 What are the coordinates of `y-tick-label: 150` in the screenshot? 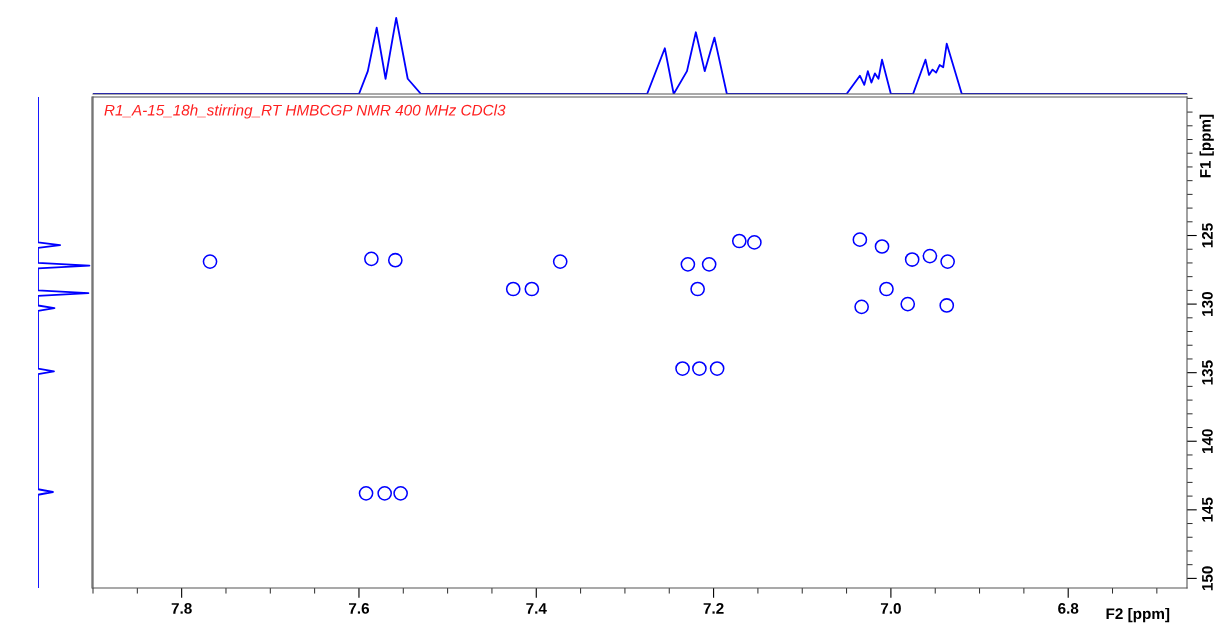 It's located at (1207, 578).